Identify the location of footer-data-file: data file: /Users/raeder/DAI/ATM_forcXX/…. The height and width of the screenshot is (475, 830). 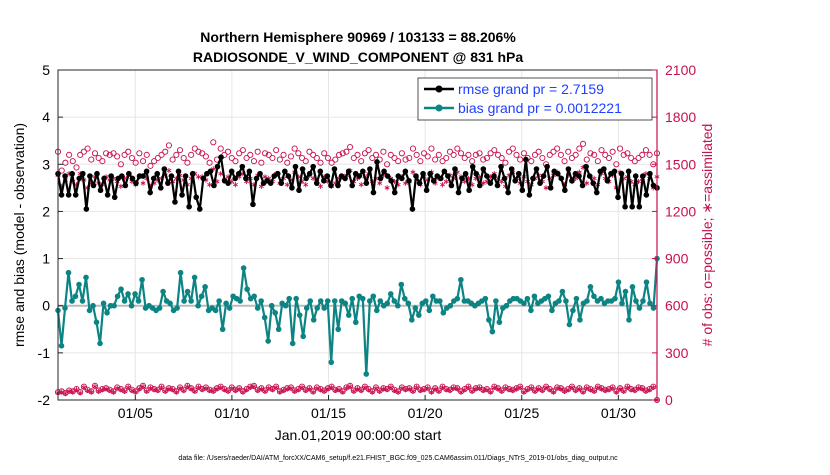
(398, 458).